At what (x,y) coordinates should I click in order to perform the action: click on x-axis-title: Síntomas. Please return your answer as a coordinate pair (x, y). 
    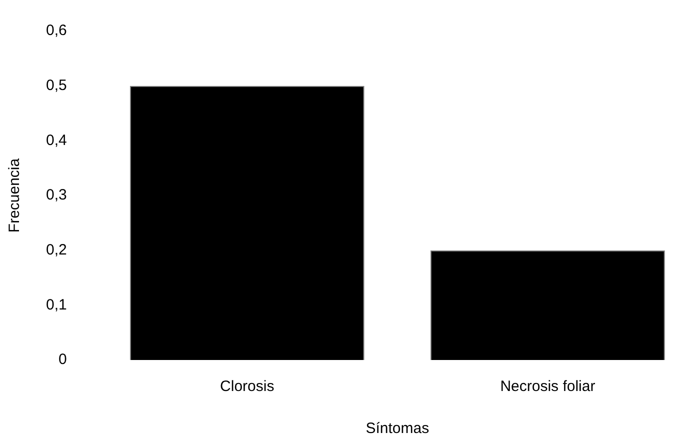
    Looking at the image, I should click on (398, 429).